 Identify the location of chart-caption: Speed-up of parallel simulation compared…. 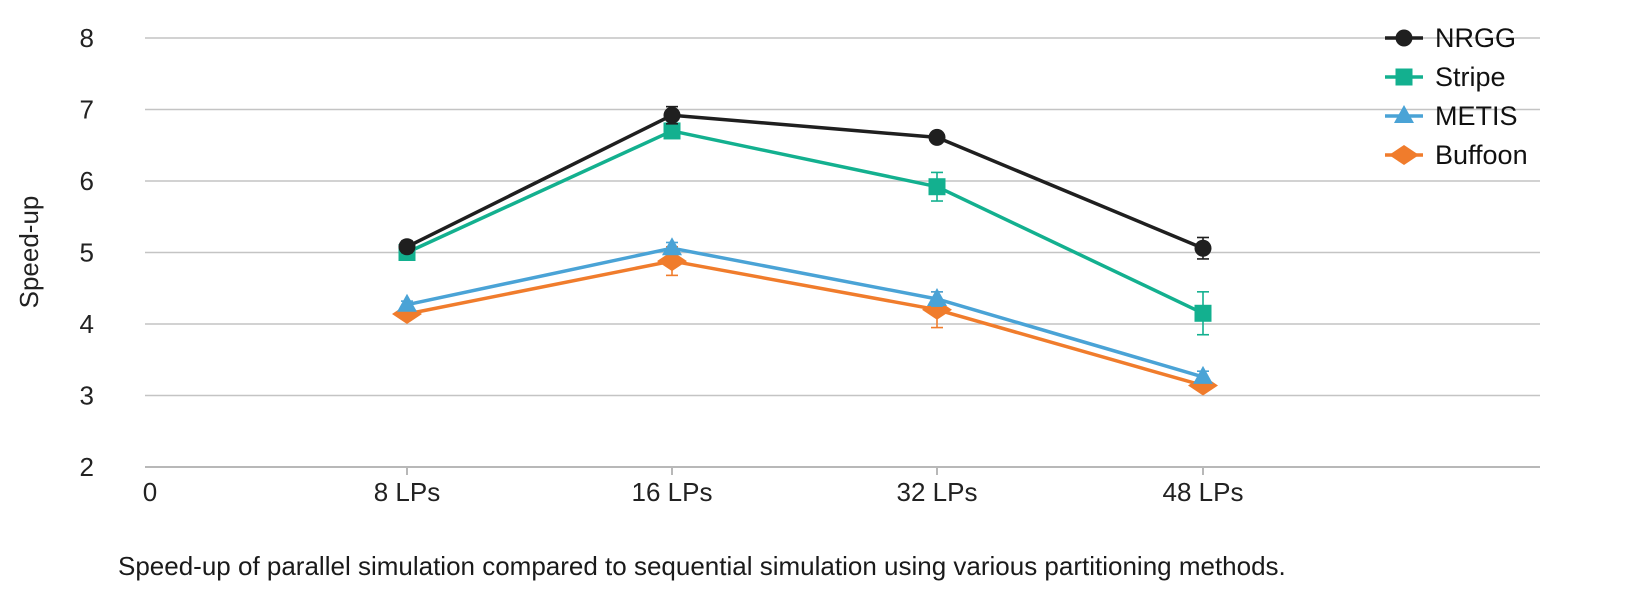
(702, 566).